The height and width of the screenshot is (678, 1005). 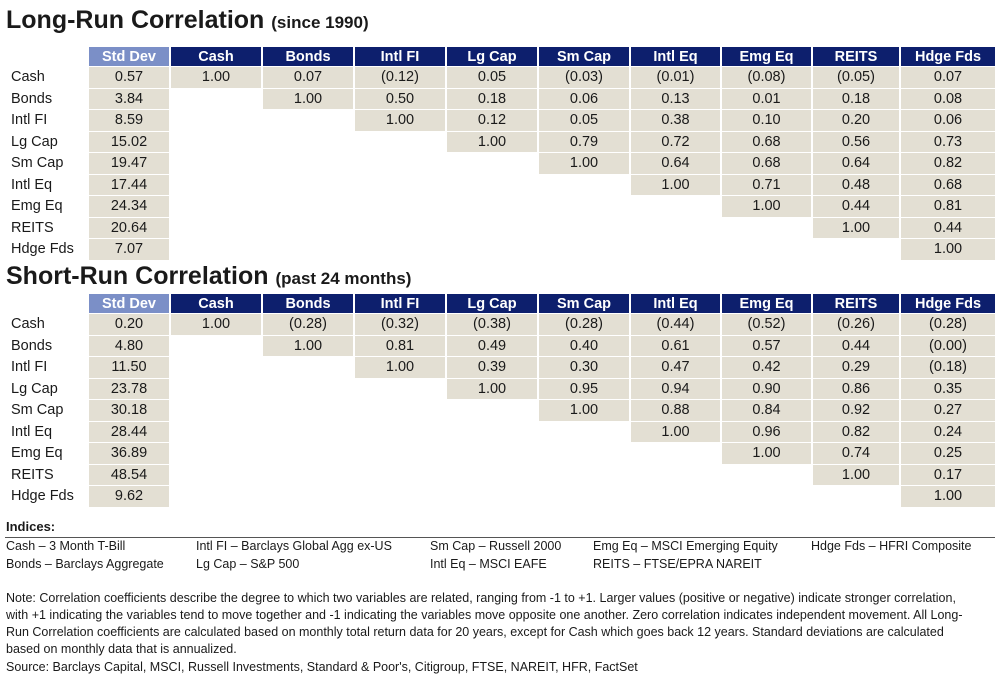 I want to click on corner-cell, so click(x=47, y=303).